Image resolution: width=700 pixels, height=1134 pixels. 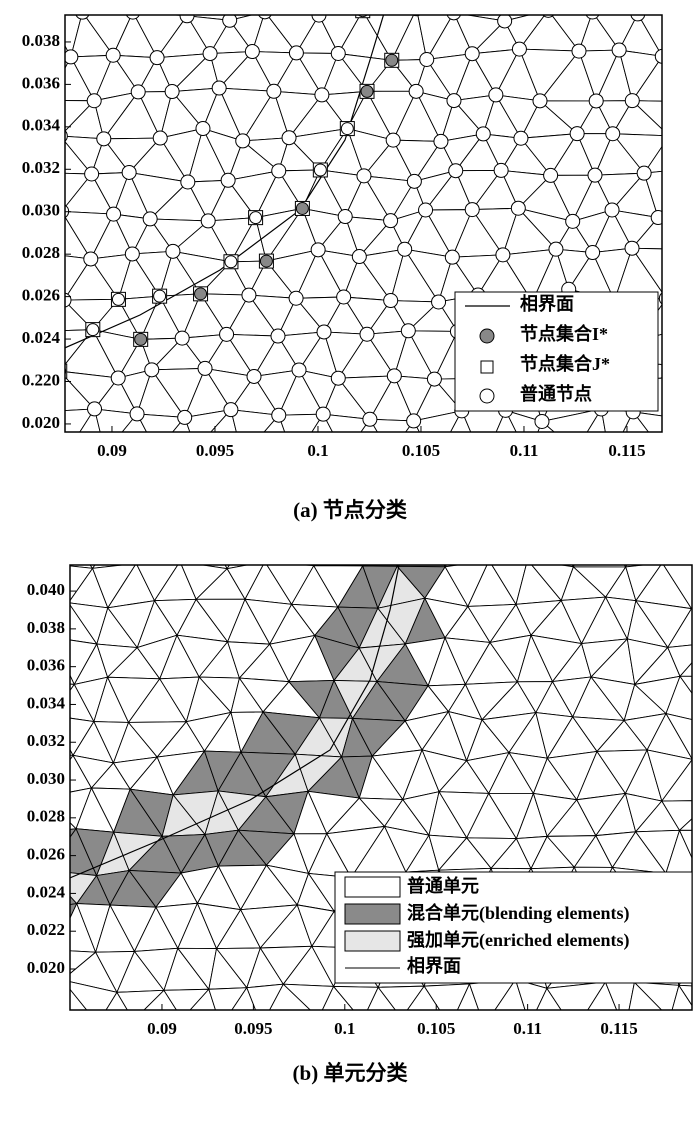 What do you see at coordinates (372, 941) in the screenshot?
I see `legend-swatch-light` at bounding box center [372, 941].